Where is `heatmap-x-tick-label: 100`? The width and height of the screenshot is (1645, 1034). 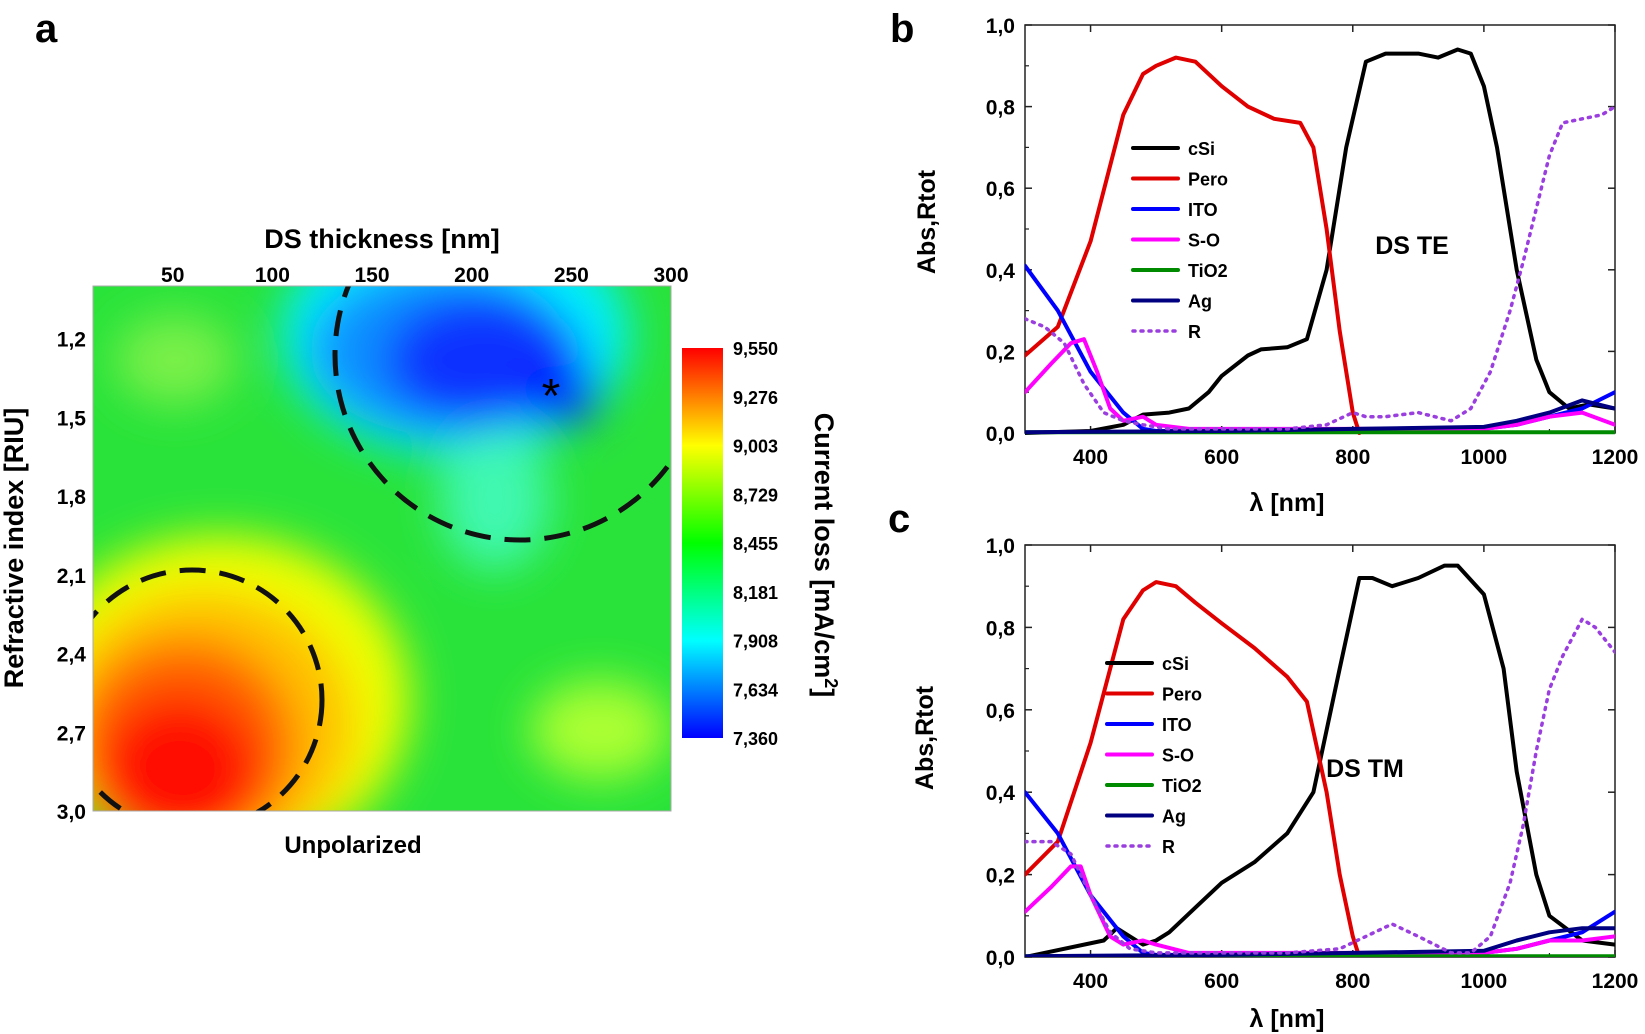
heatmap-x-tick-label: 100 is located at coordinates (272, 275).